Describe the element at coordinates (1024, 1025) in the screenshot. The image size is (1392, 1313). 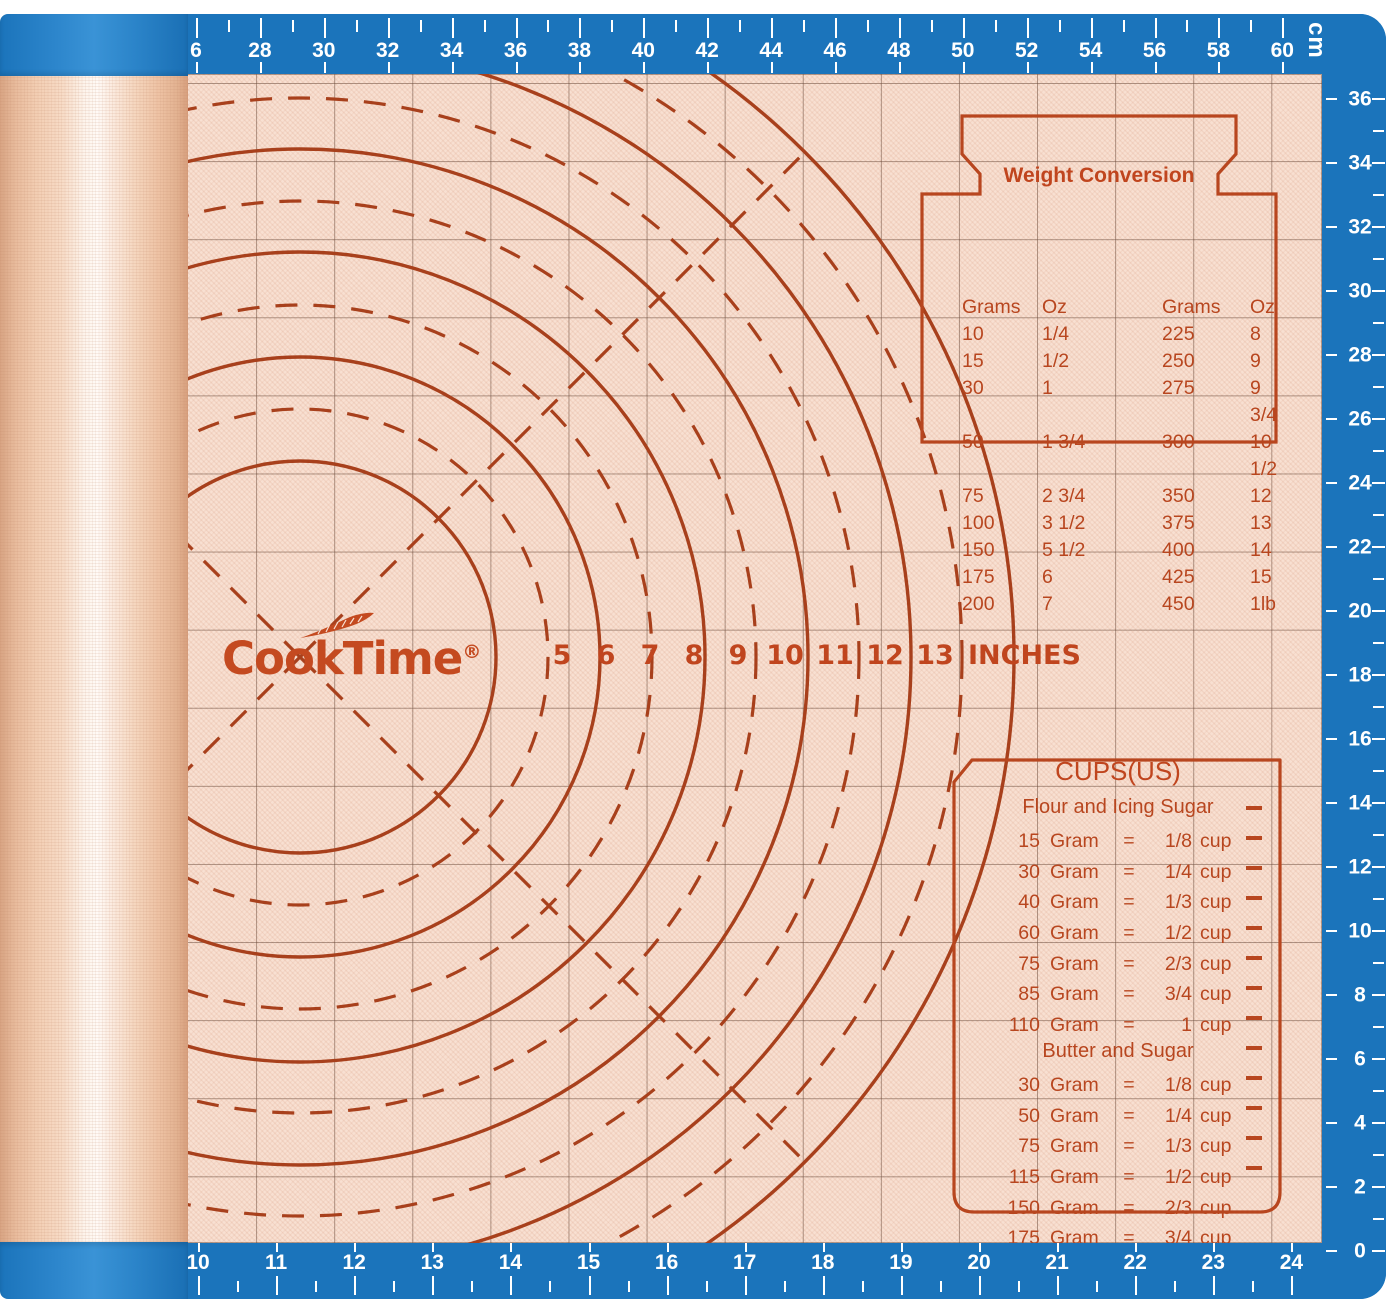
I see `cups-grams: 110` at that location.